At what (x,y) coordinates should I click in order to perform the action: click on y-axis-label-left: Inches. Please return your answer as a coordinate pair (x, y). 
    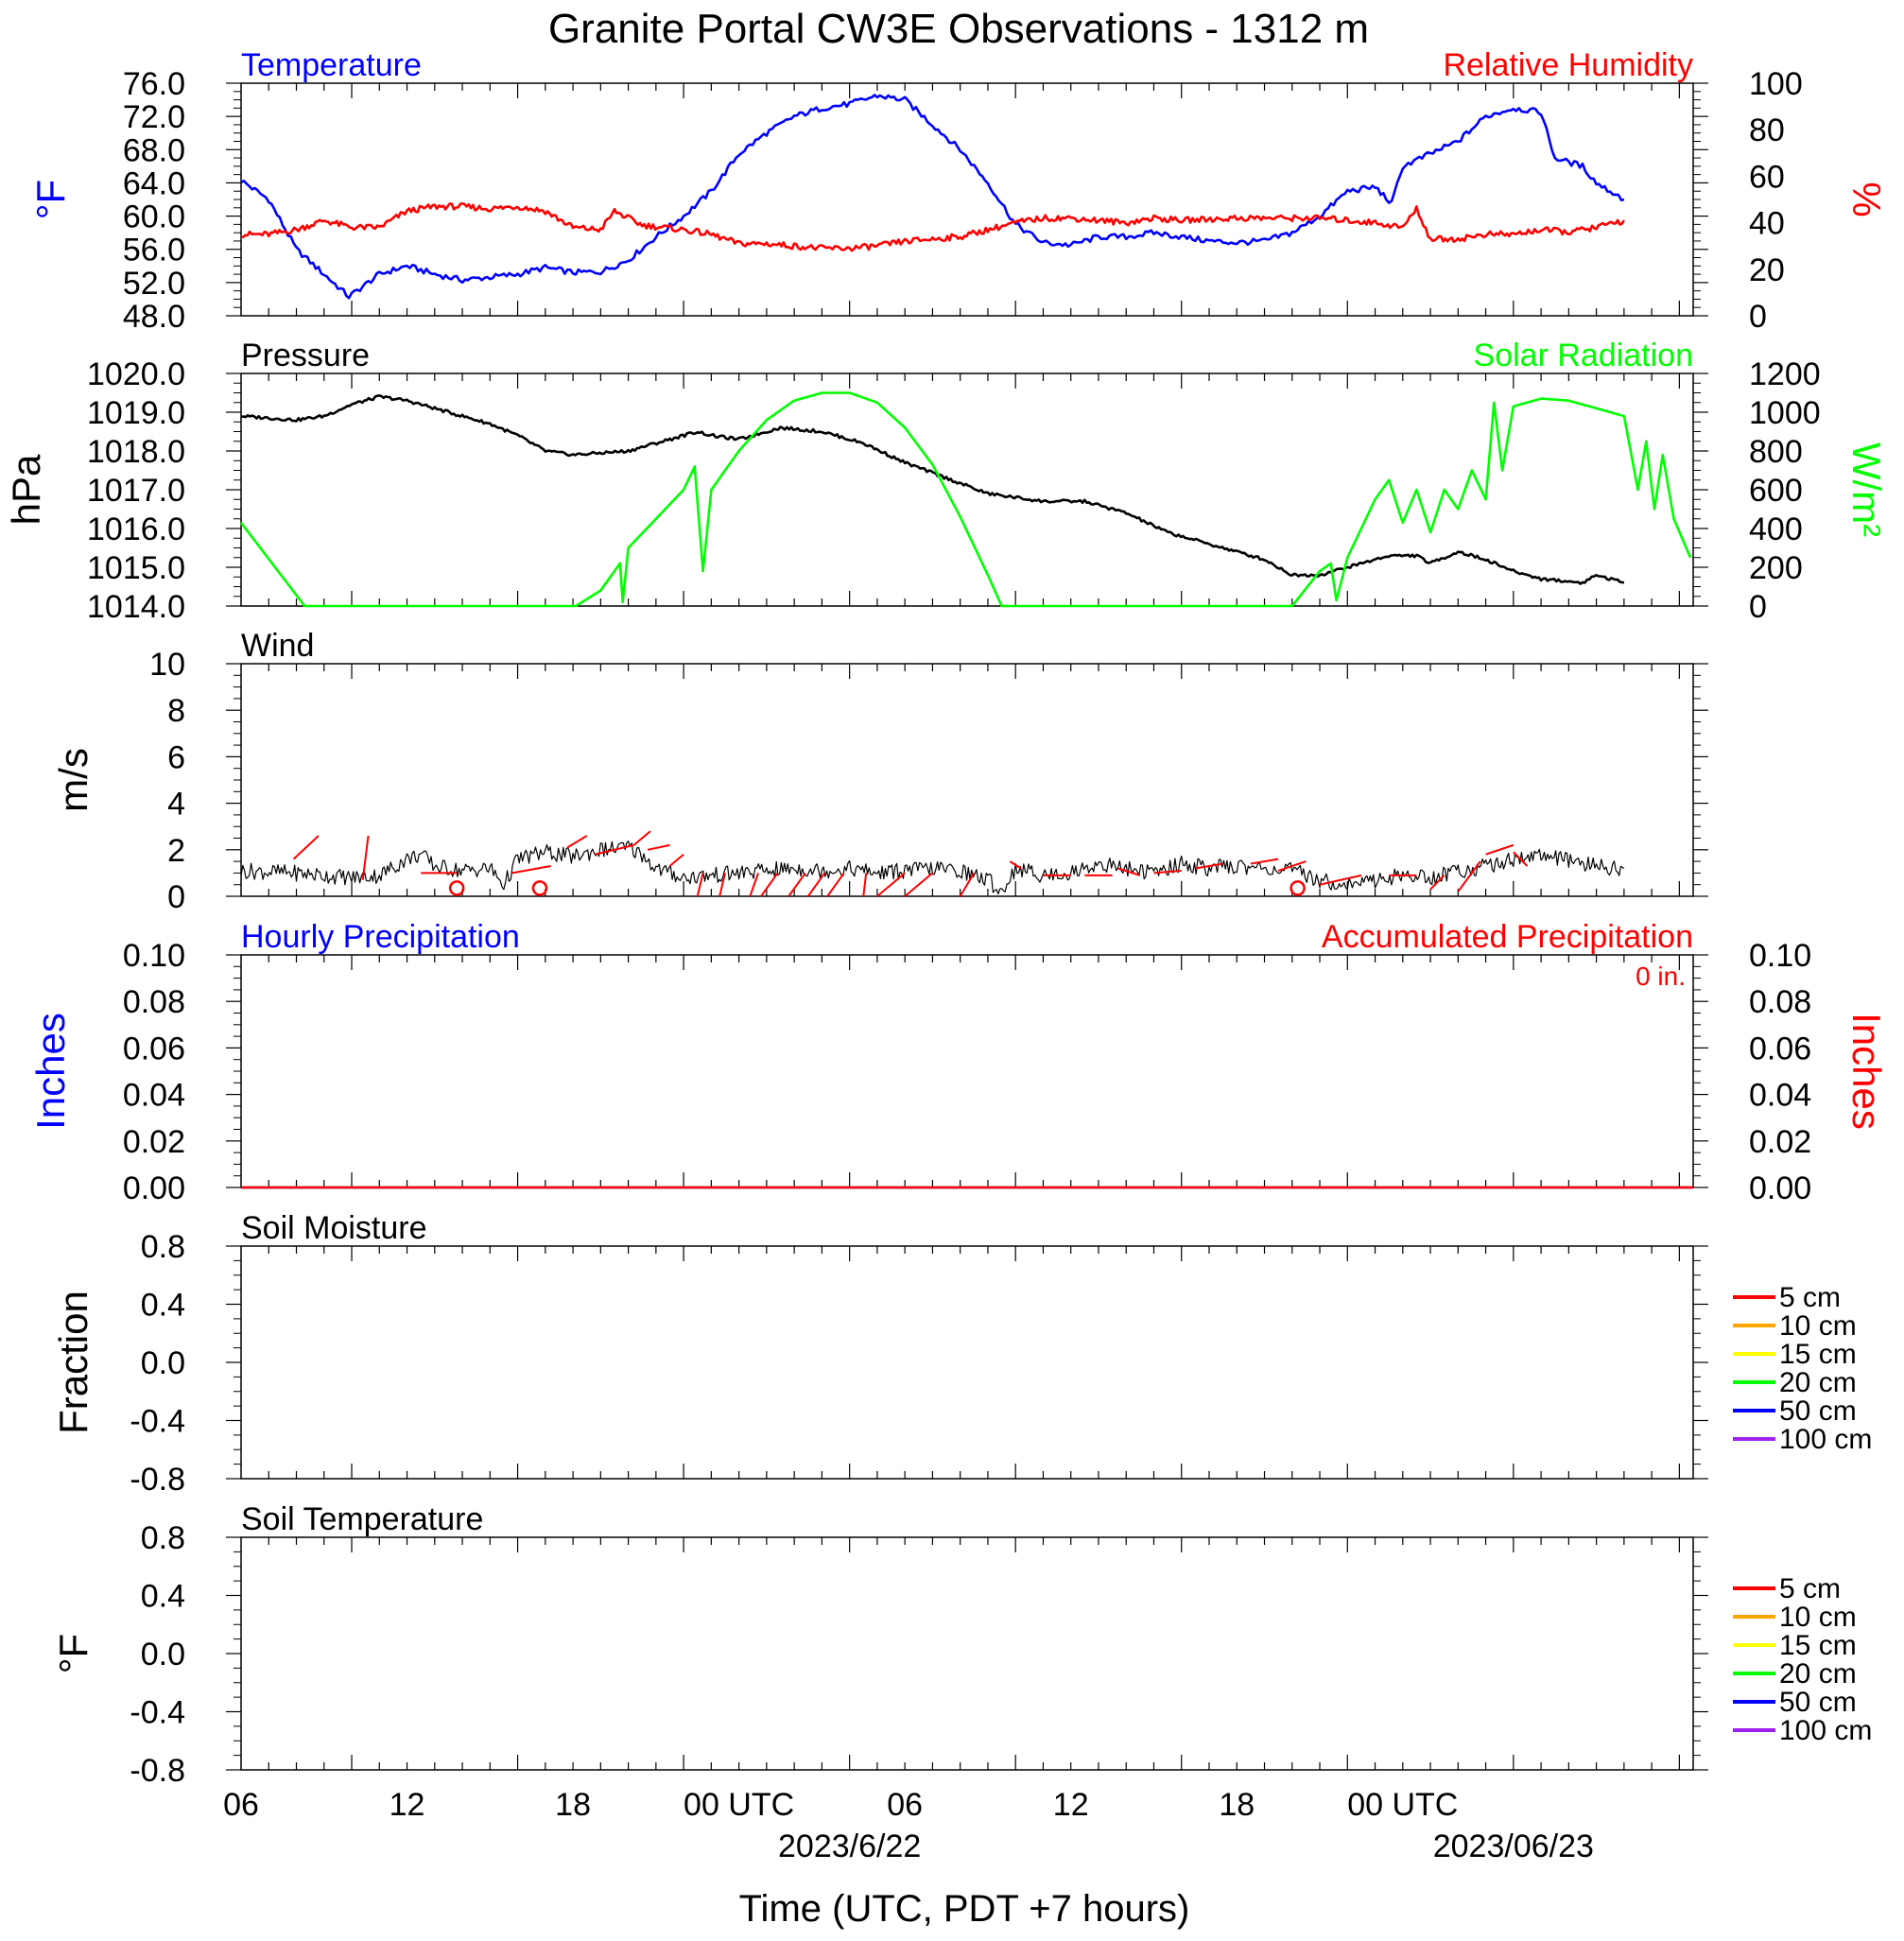
    Looking at the image, I should click on (50, 1071).